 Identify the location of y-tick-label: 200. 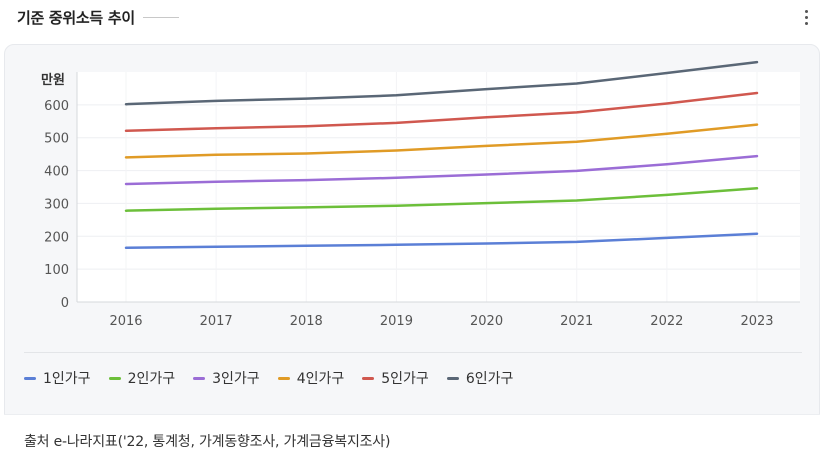
(56, 237).